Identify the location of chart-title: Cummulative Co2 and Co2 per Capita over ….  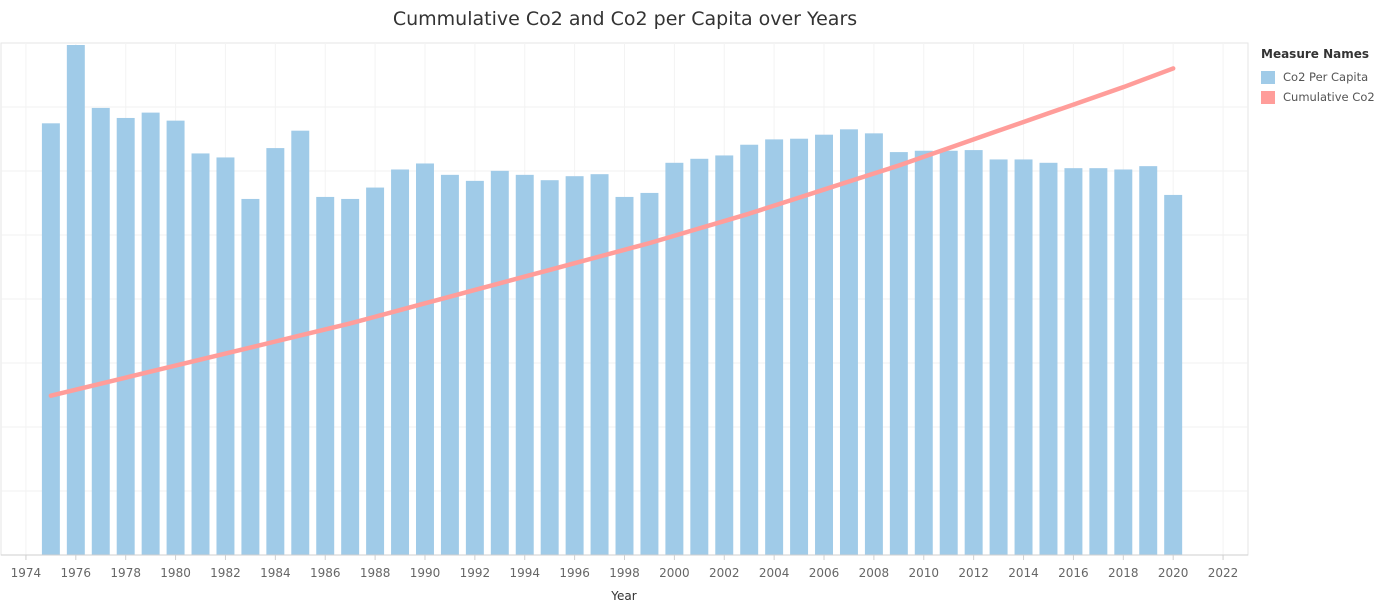
(625, 19).